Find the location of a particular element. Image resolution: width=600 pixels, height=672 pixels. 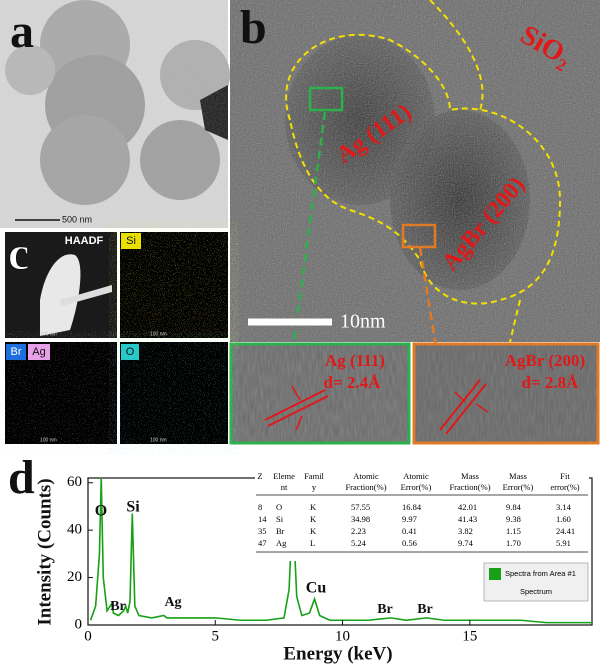

y-tick-label: 0 is located at coordinates (79, 624).